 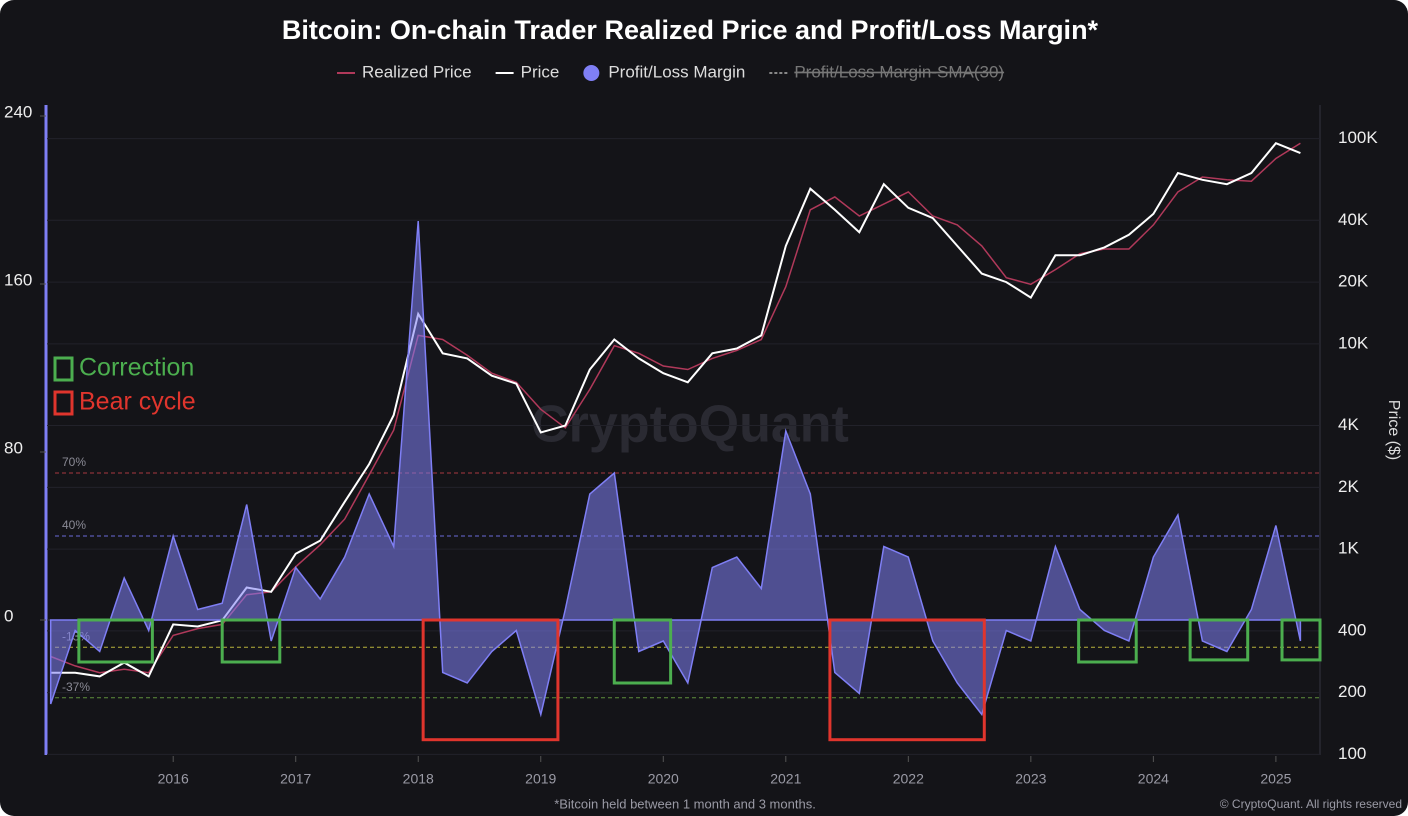 I want to click on y2-axis-label: Price ($), so click(x=1393, y=430).